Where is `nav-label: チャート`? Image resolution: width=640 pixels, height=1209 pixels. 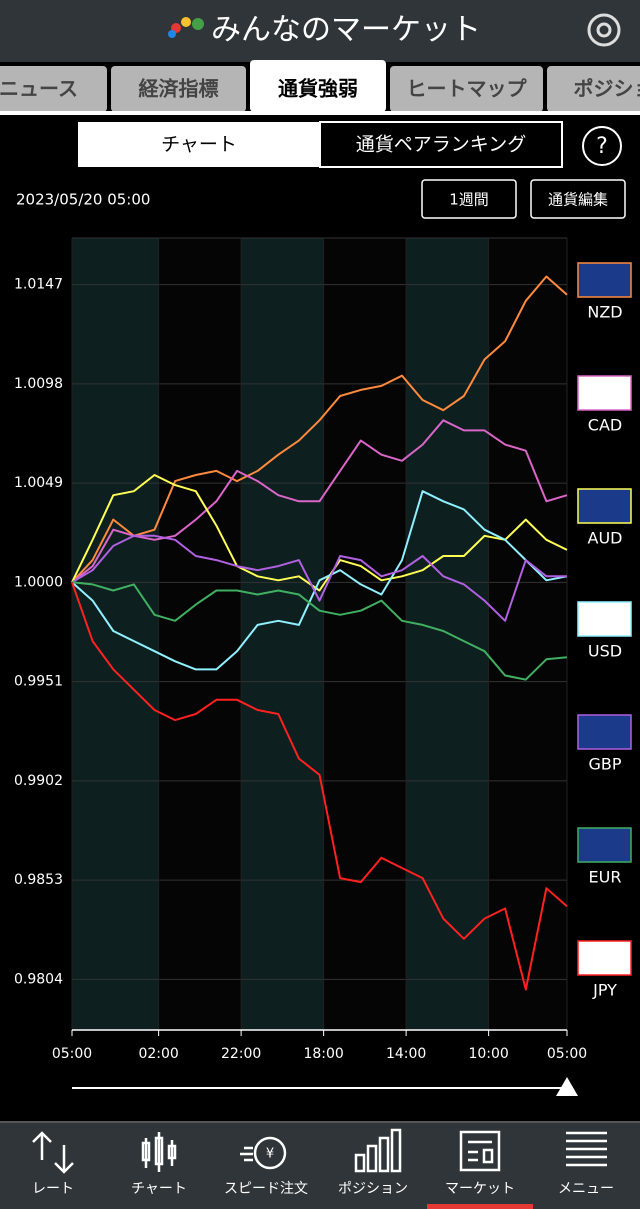 nav-label: チャート is located at coordinates (159, 1189).